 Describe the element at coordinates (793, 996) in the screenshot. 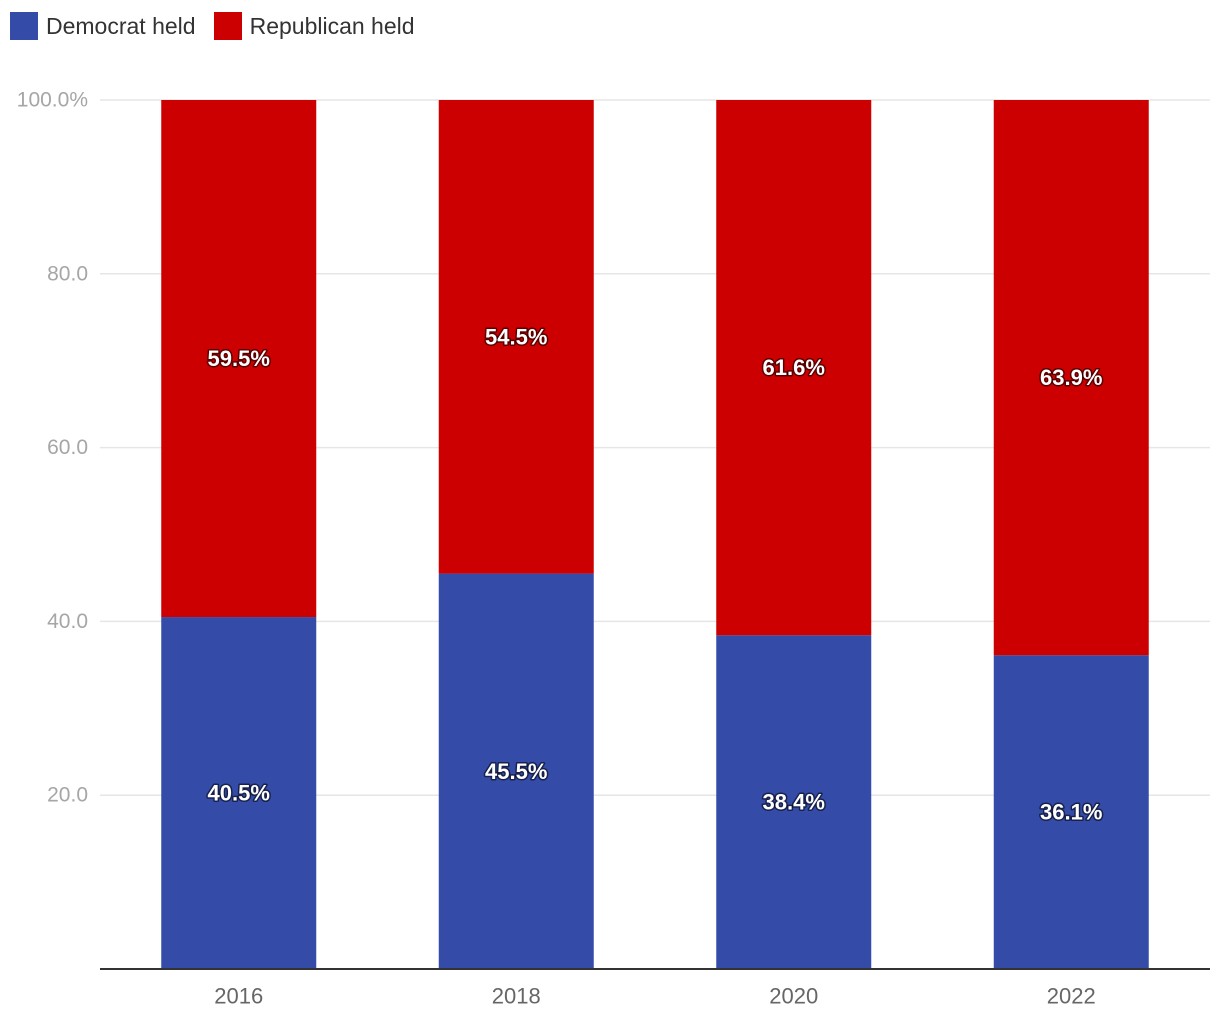

I see `x-tick-label: 2020` at that location.